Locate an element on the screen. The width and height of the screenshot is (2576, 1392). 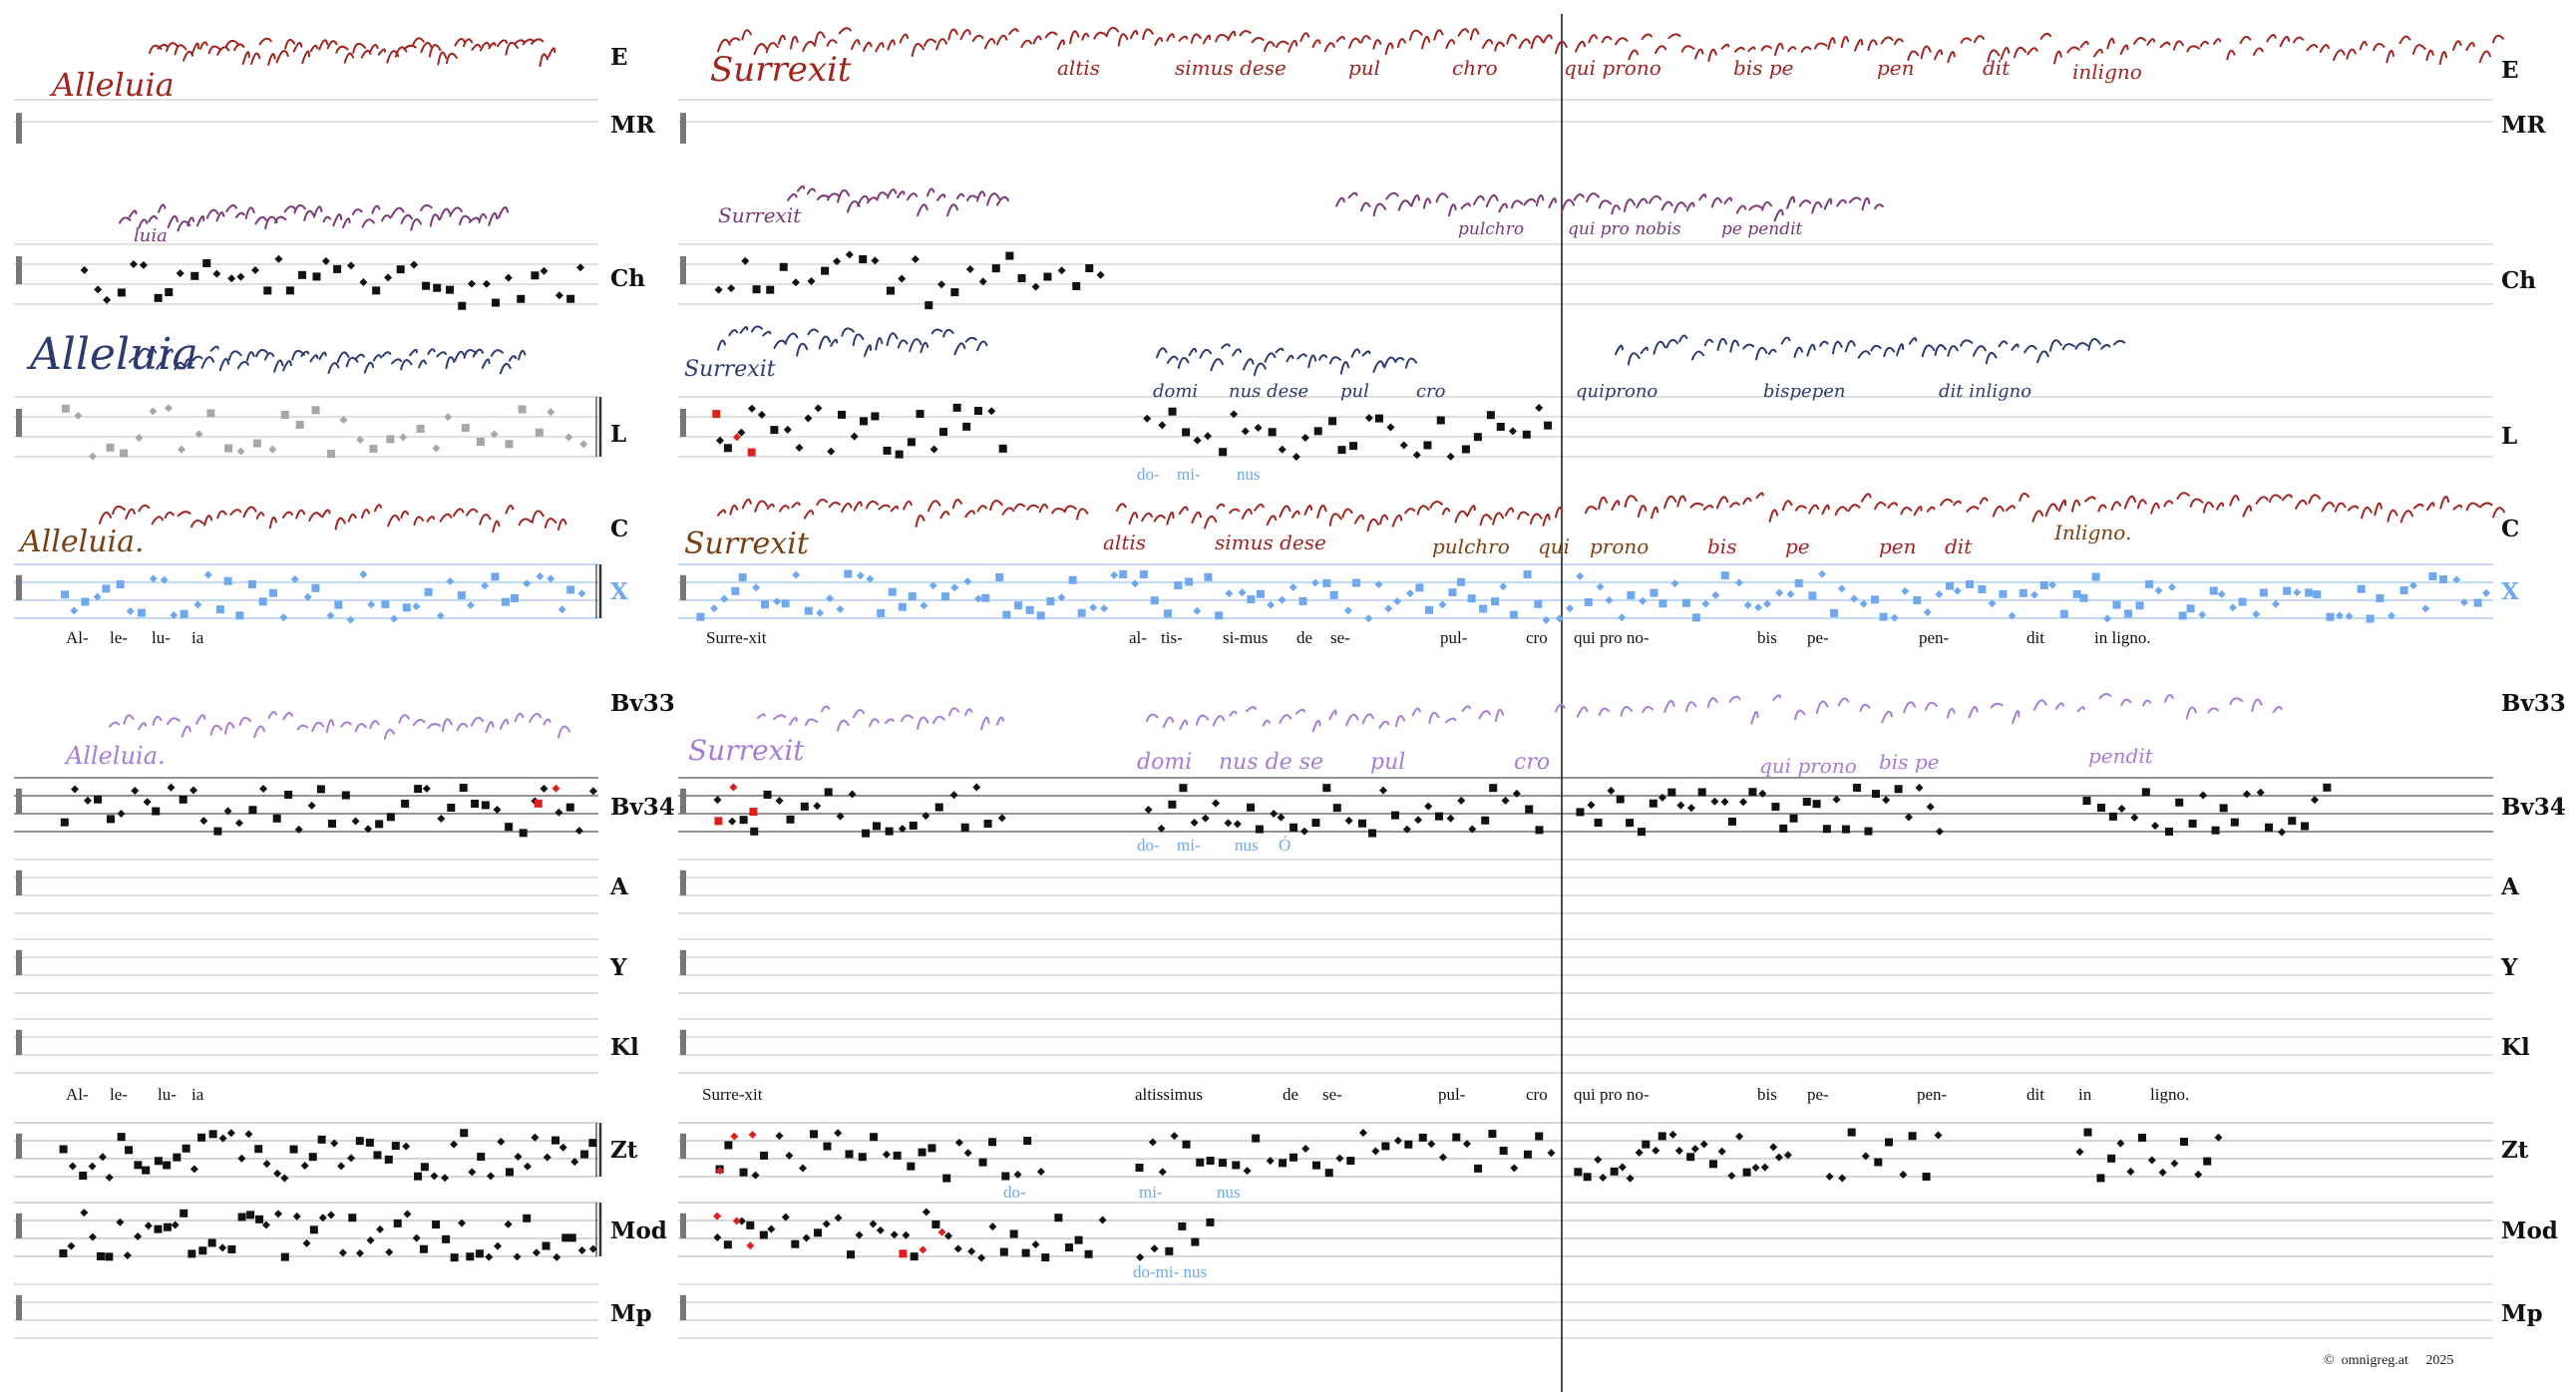
x-lyric-s2-5: se- is located at coordinates (1340, 637).